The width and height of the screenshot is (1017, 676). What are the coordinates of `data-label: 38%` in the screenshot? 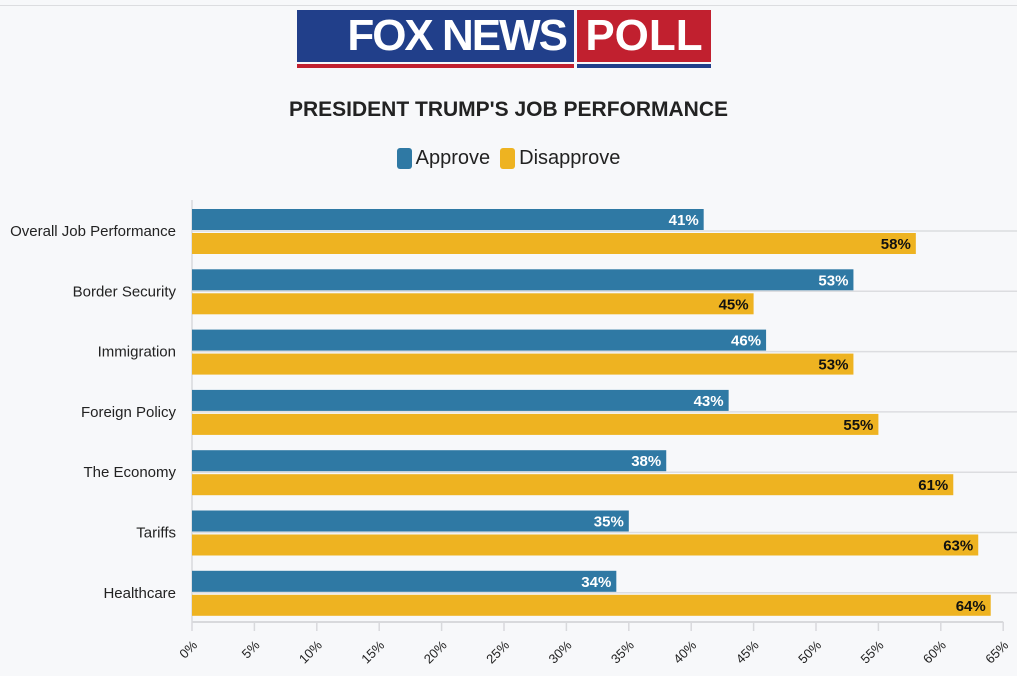 It's located at (646, 461).